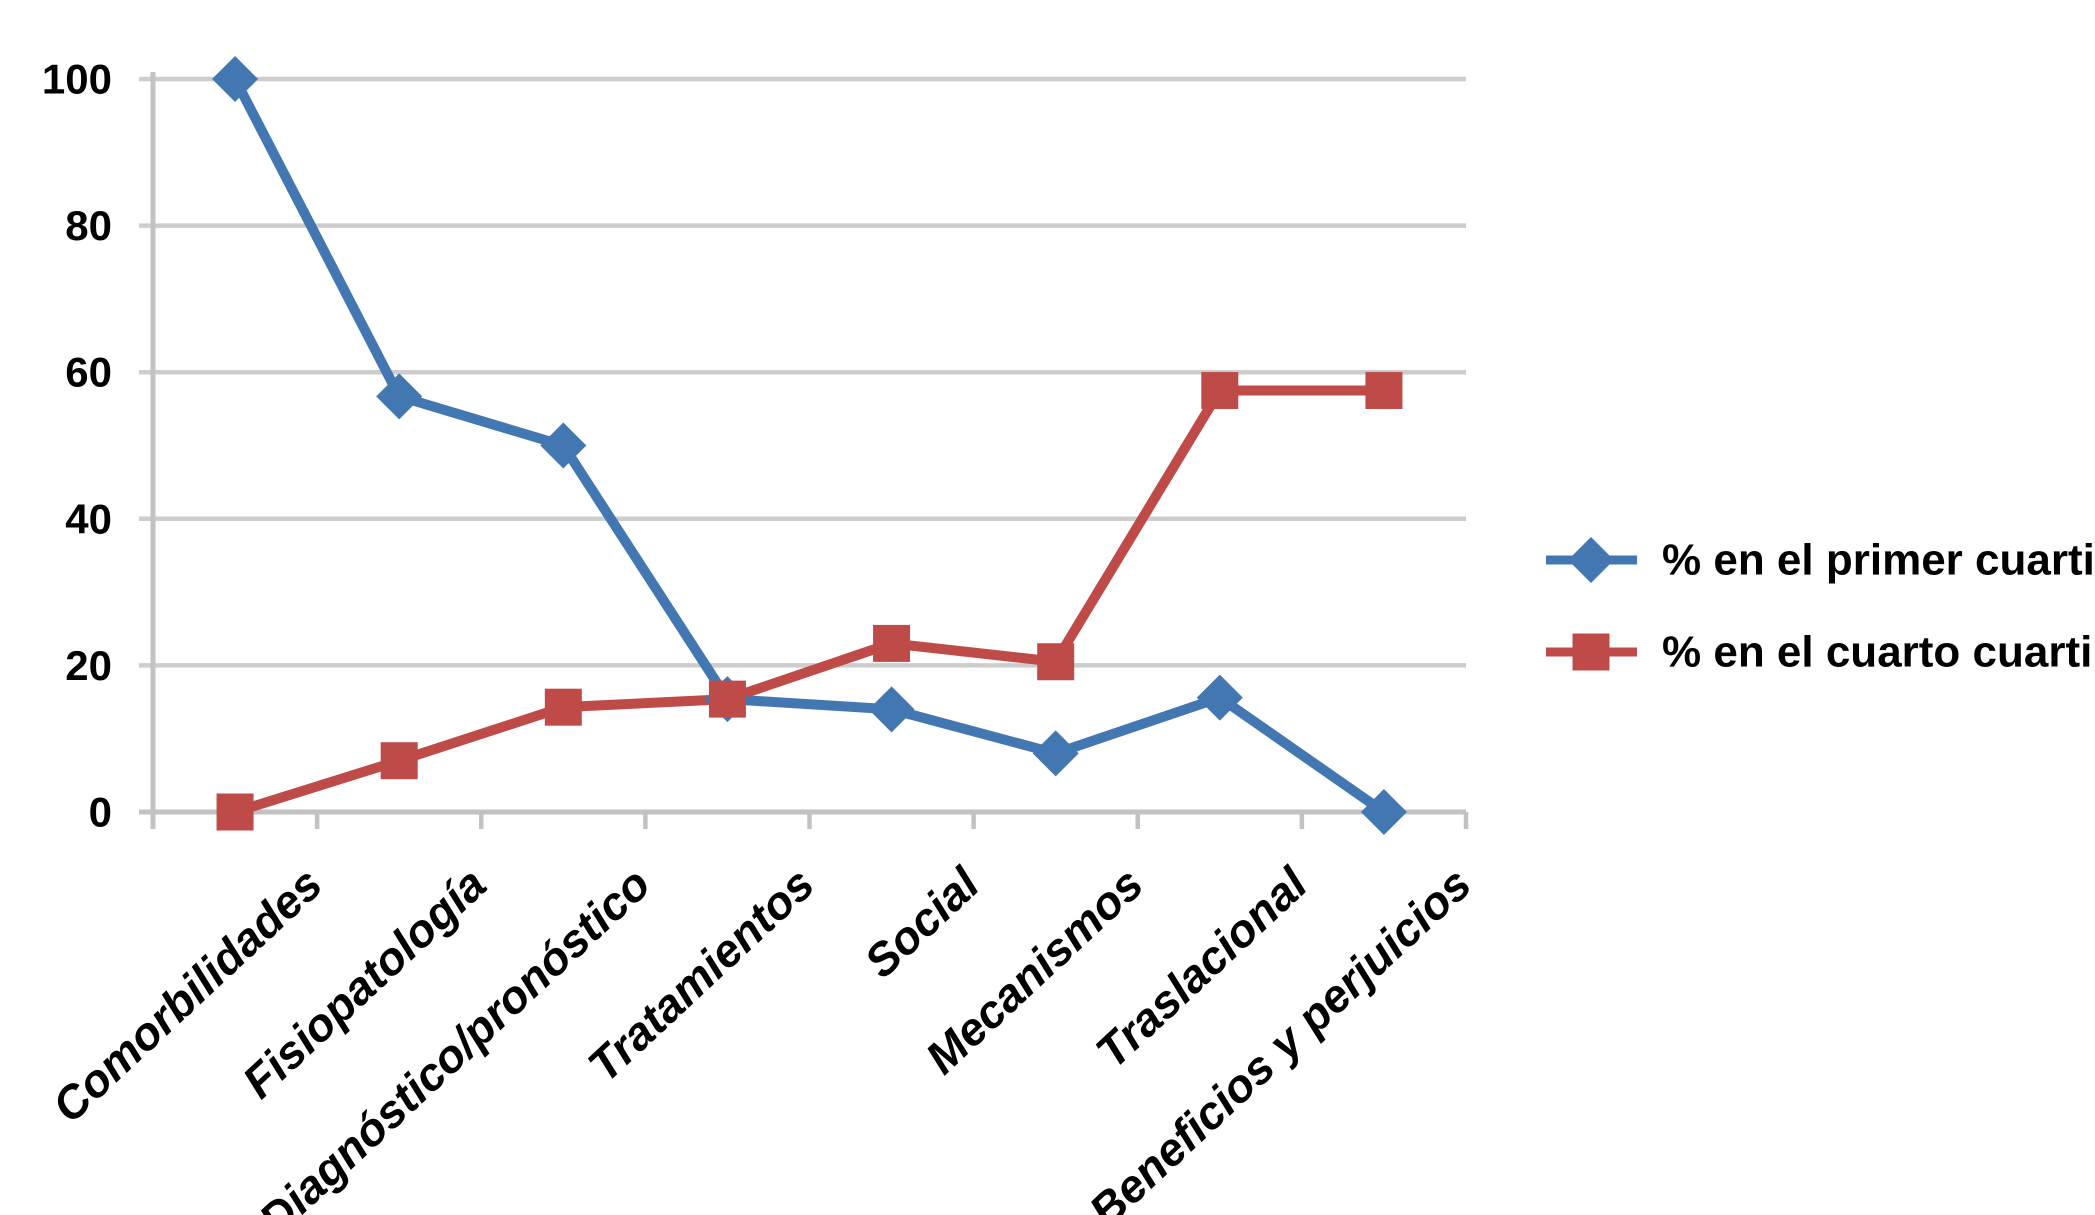  What do you see at coordinates (88, 372) in the screenshot?
I see `y-tick-label-60: 60` at bounding box center [88, 372].